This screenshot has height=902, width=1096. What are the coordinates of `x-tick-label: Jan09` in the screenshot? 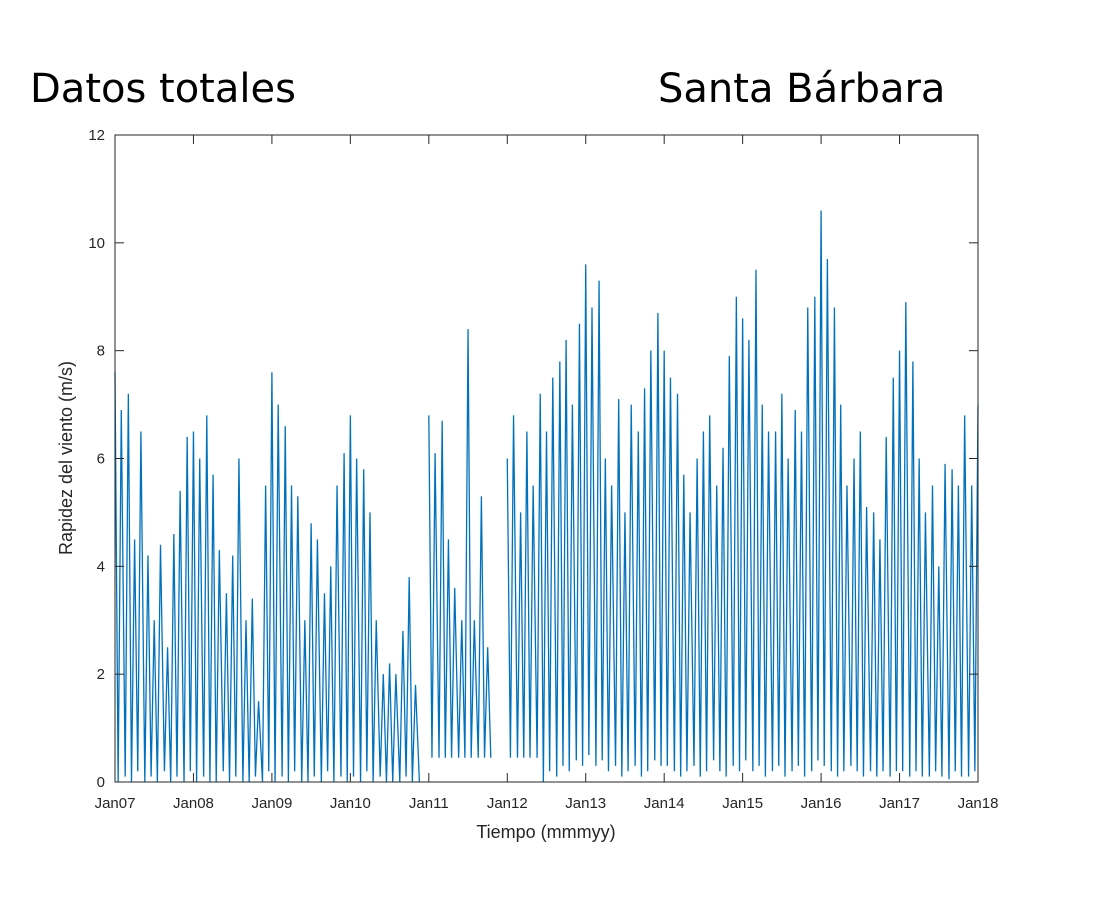 It's located at (271, 803).